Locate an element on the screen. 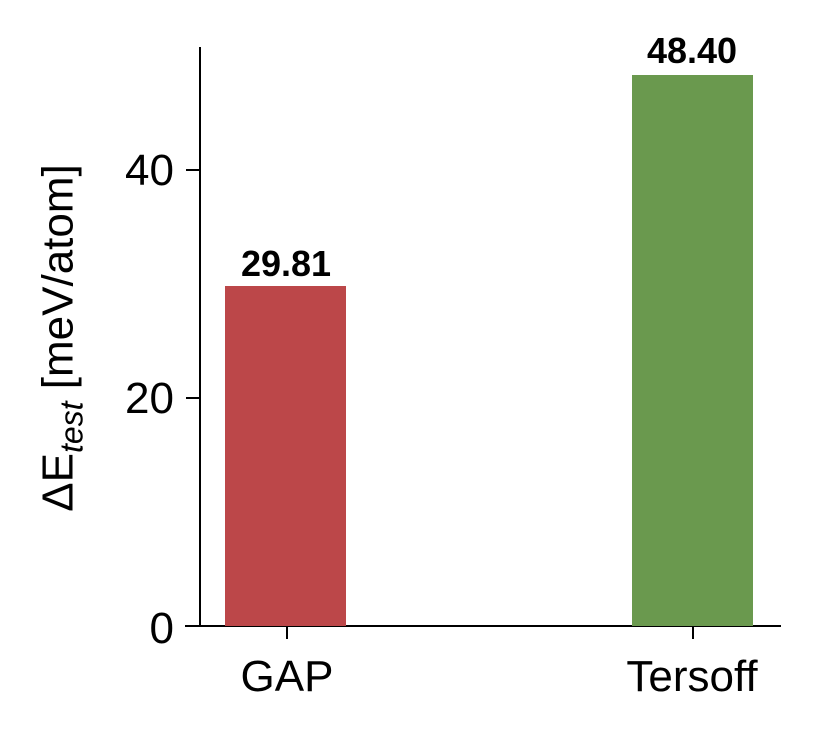  y-axis-title-unit: [meV/atom] is located at coordinates (58, 283).